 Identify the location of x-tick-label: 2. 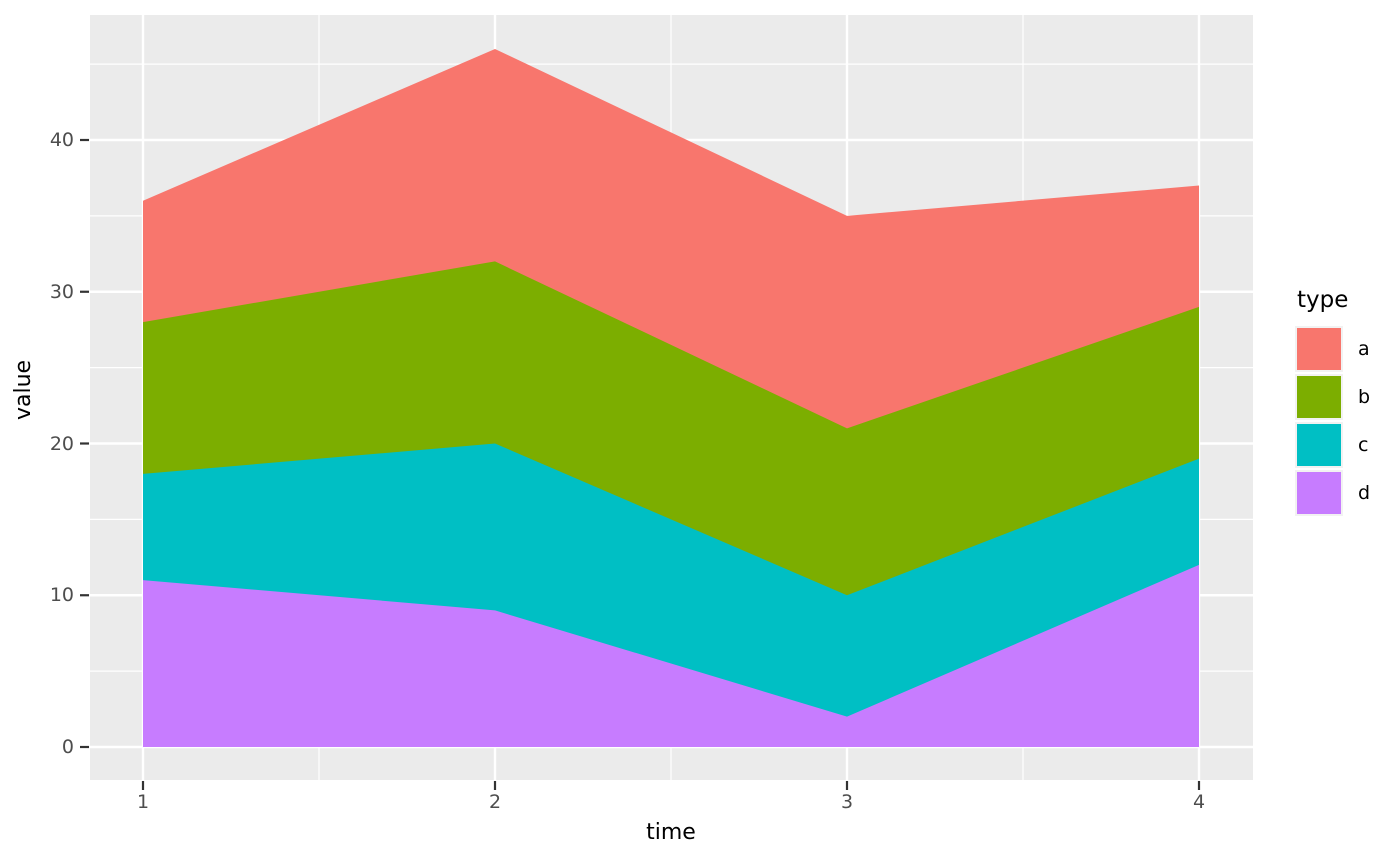
(495, 802).